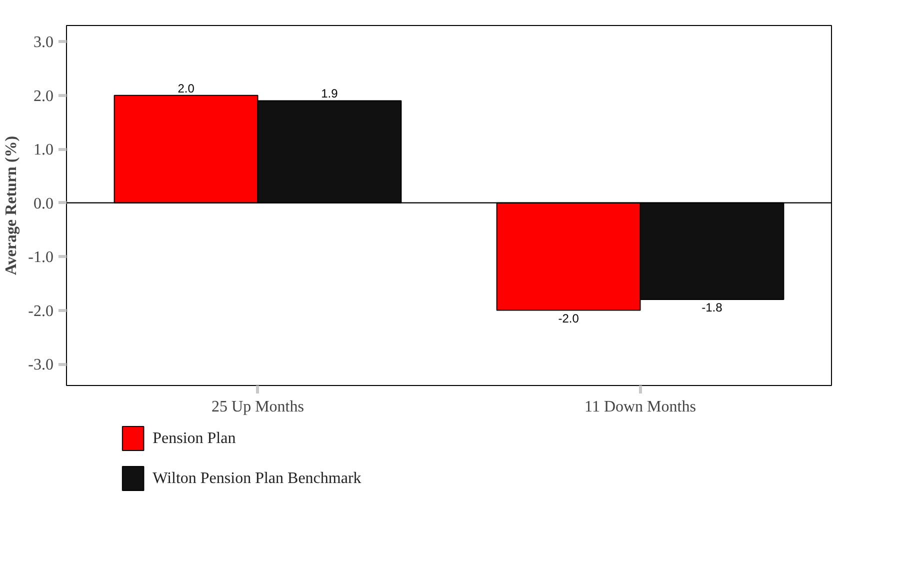  What do you see at coordinates (44, 203) in the screenshot?
I see `y-tick-label: 0.0` at bounding box center [44, 203].